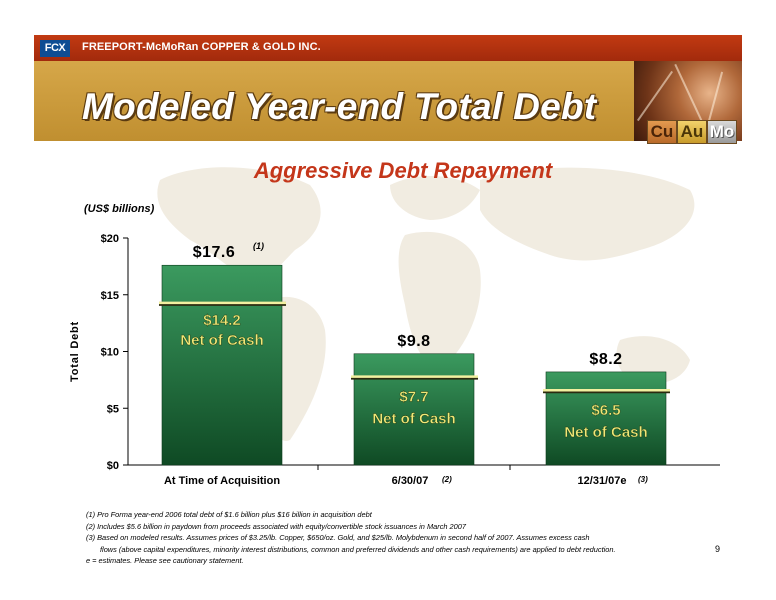 The height and width of the screenshot is (600, 776). What do you see at coordinates (258, 246) in the screenshot?
I see `total-debt-label-note: (1)` at bounding box center [258, 246].